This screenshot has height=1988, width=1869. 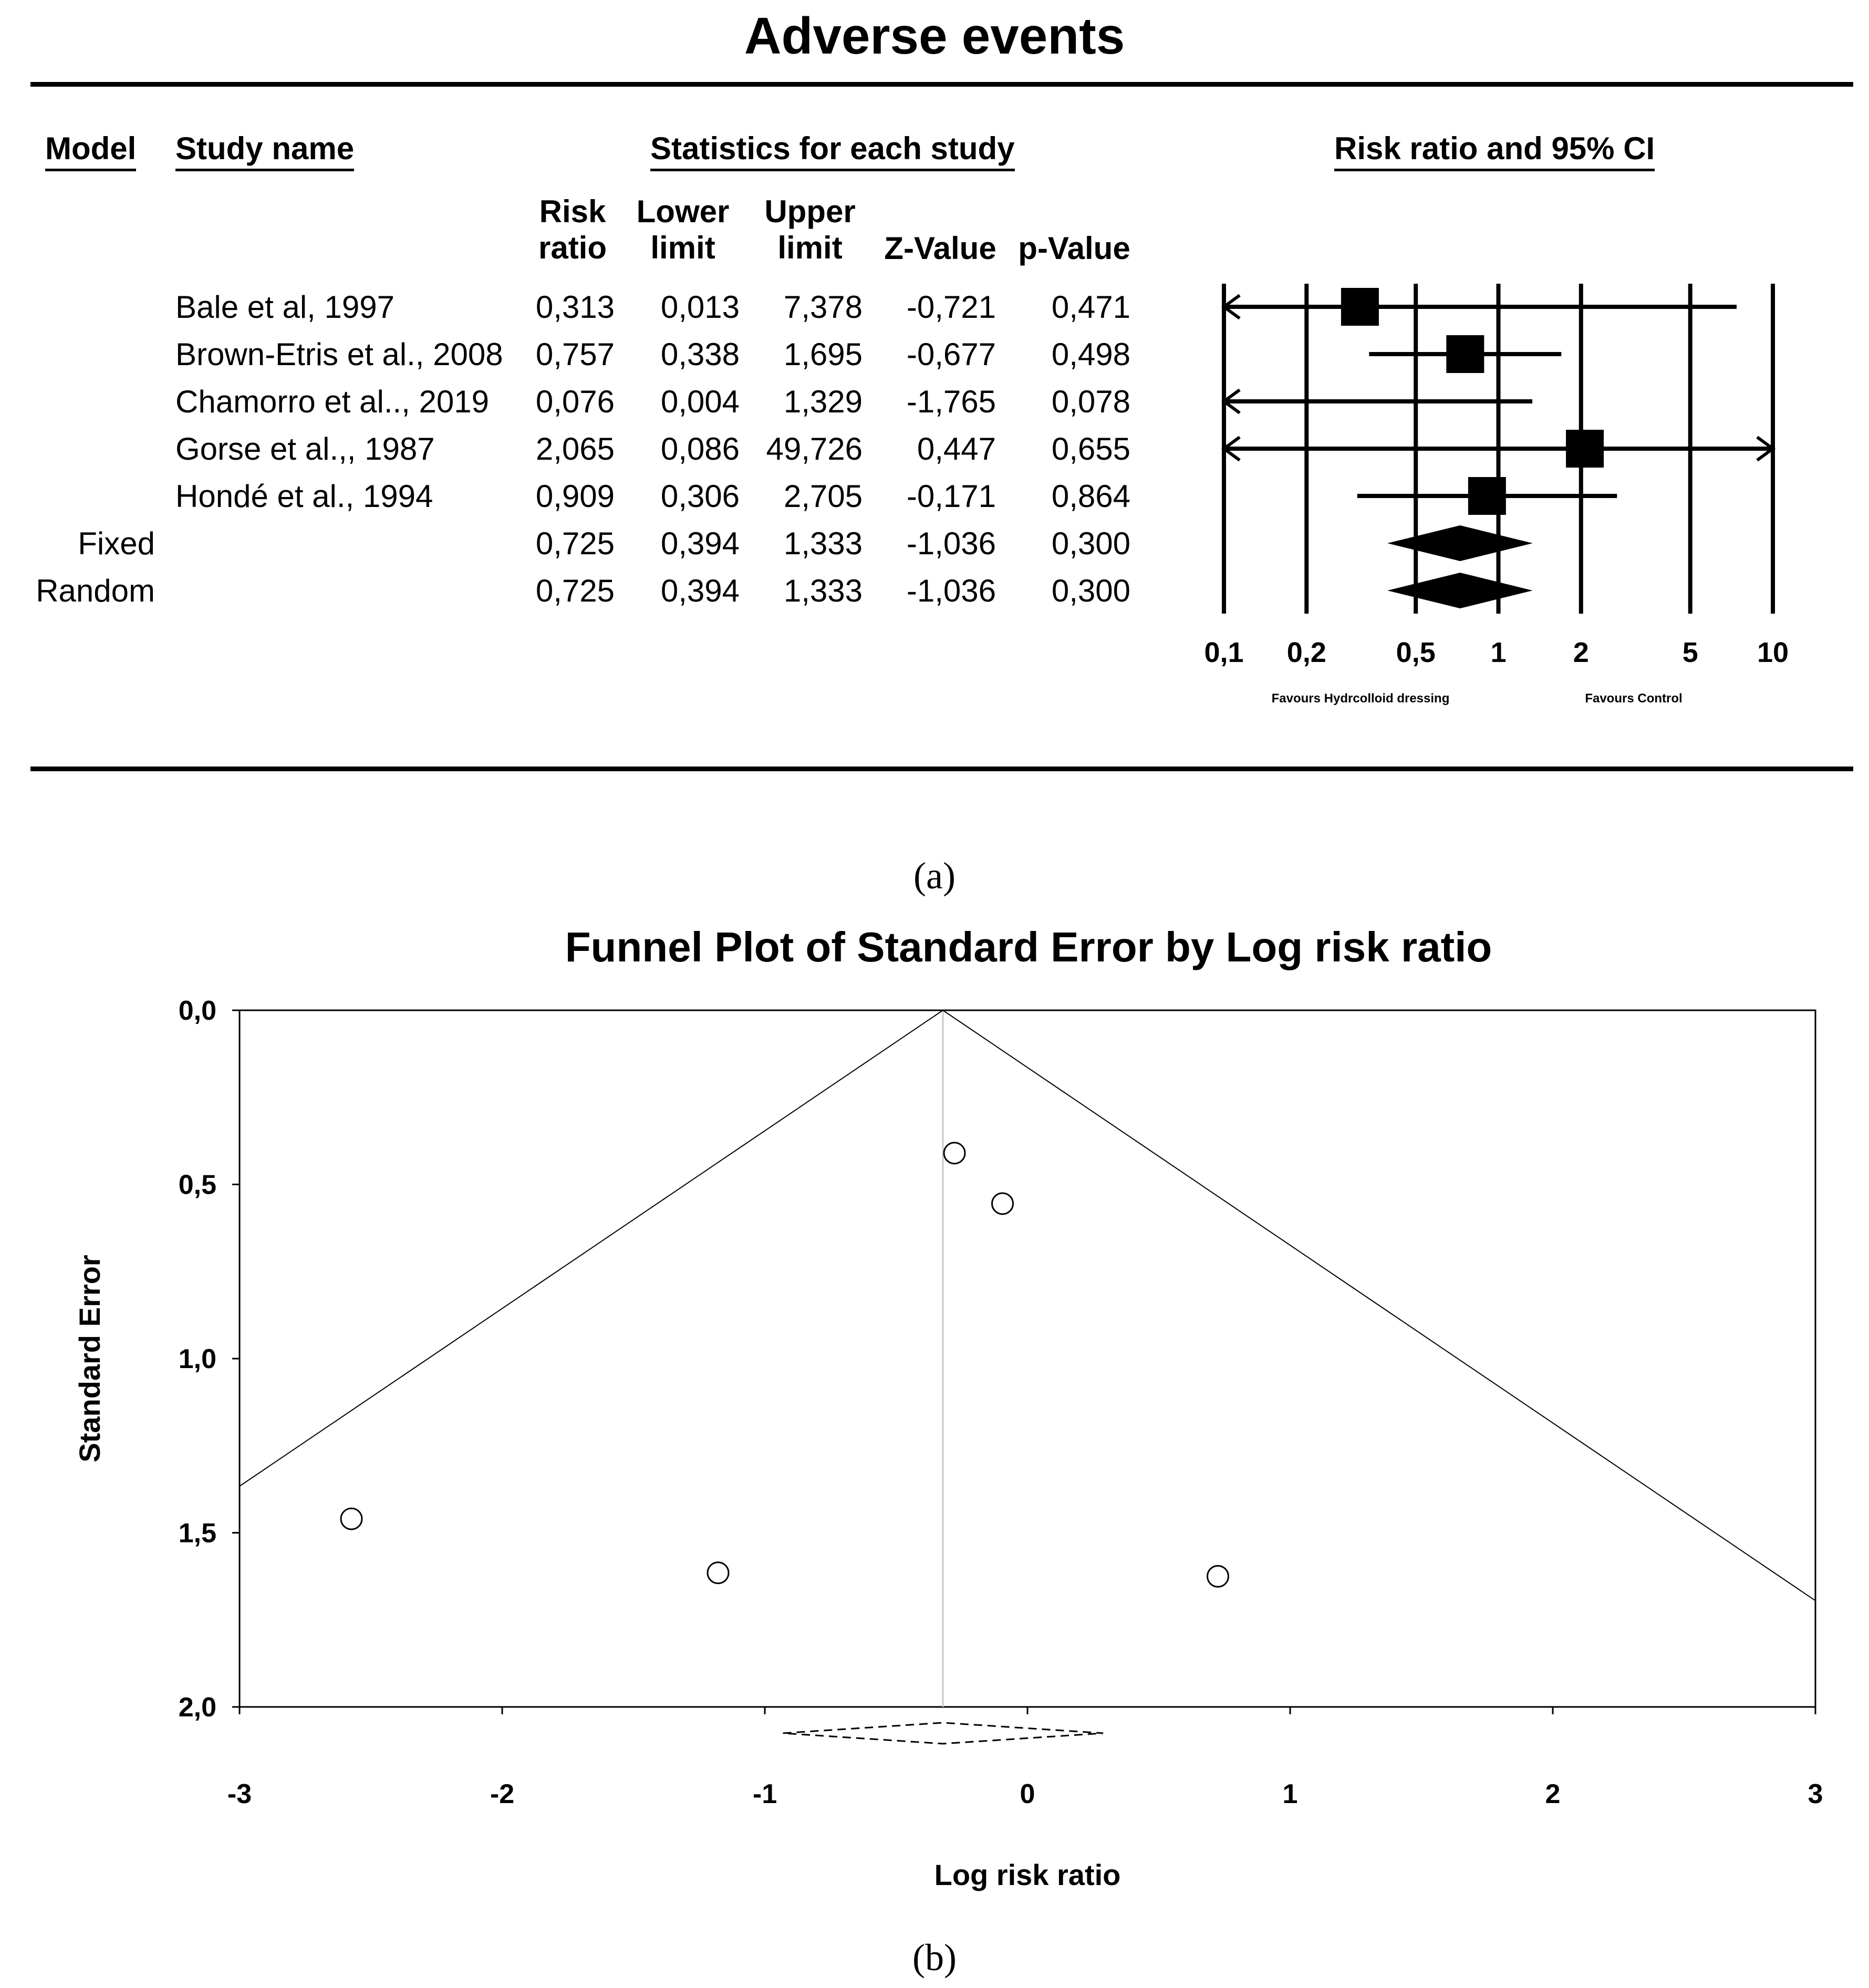 I want to click on lower-limit-value: 0,013, so click(x=700, y=307).